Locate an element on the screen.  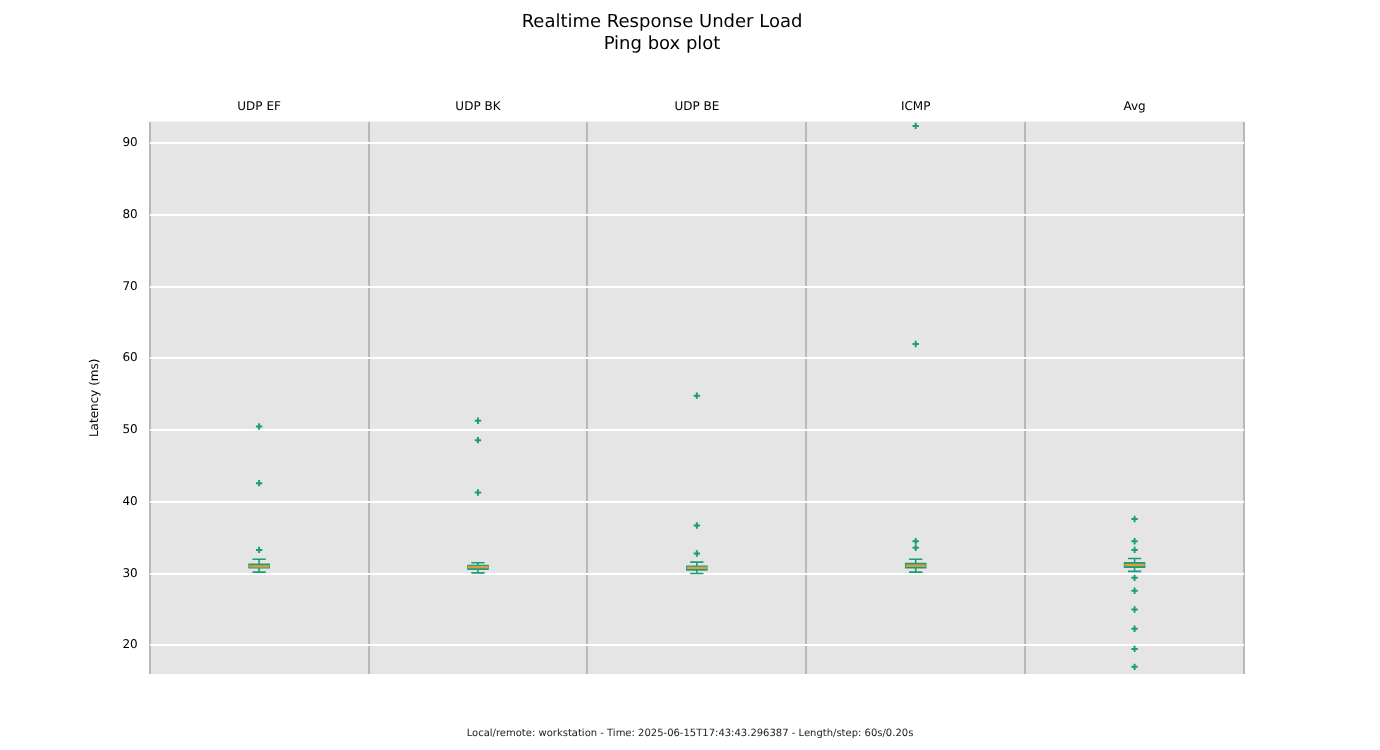
chart-title: Realtime Response Under Load is located at coordinates (662, 23).